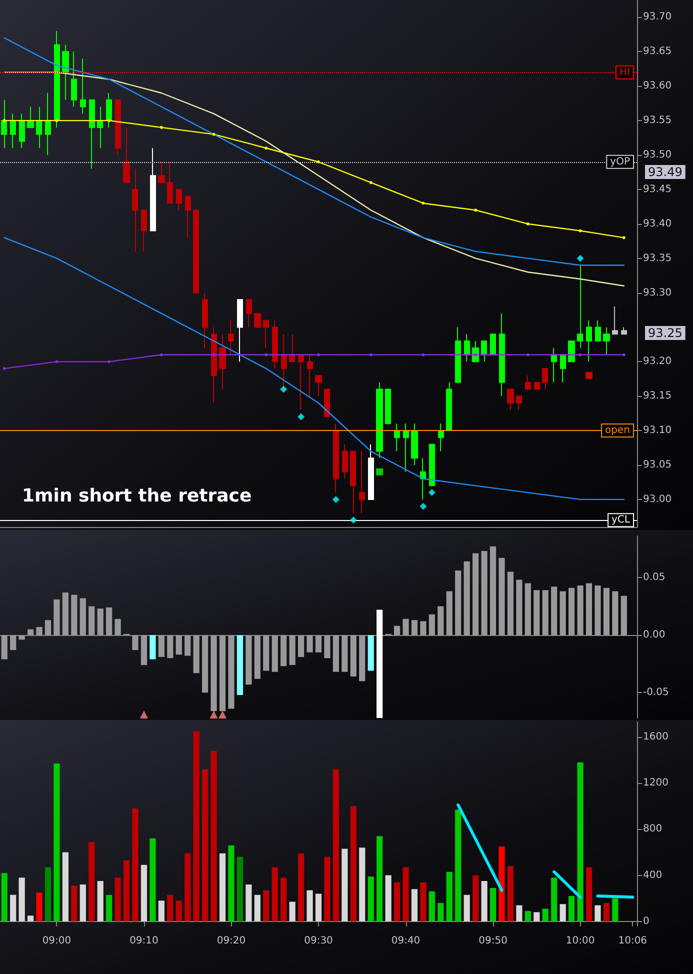  I want to click on y-tick-label: 800, so click(652, 829).